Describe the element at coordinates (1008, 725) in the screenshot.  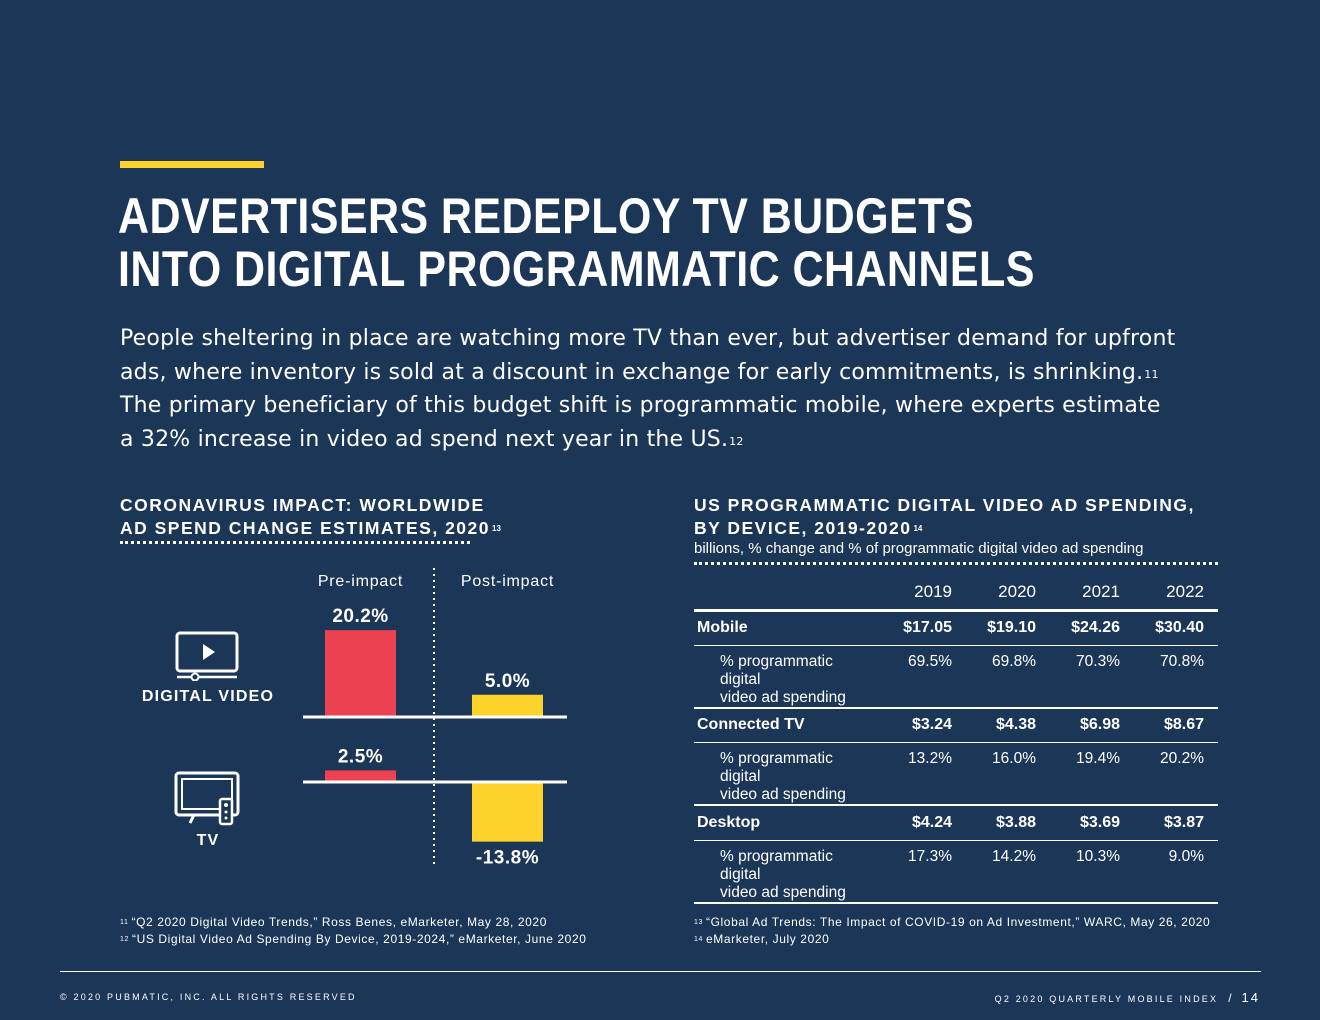
I see `spend-value: $4.38` at that location.